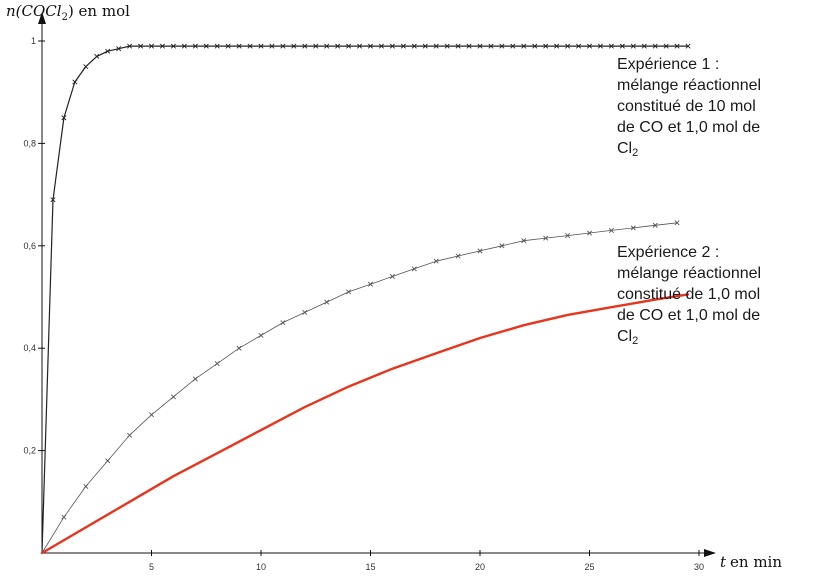 This screenshot has height=577, width=829. I want to click on annotation-1-line-5: Cl2, so click(689, 148).